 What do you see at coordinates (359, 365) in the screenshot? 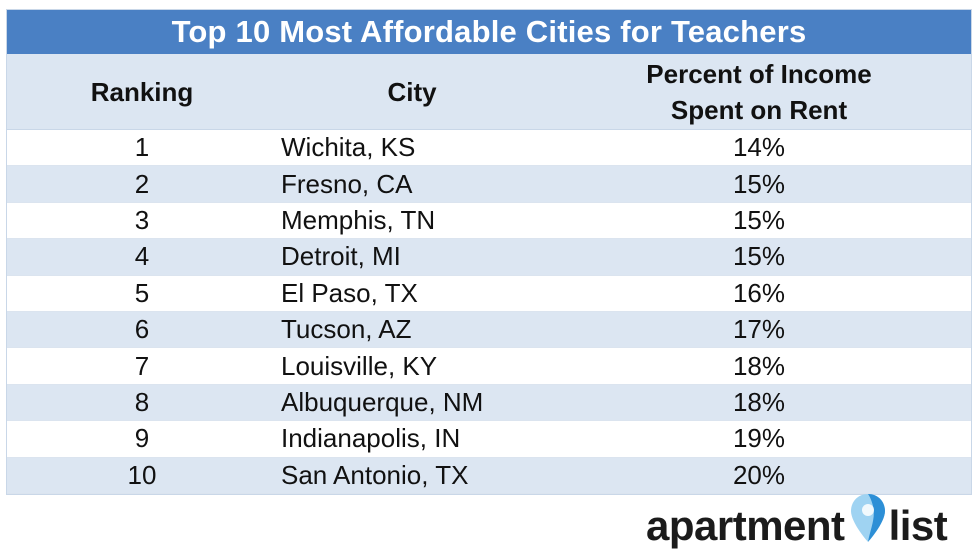
I see `cell-city: Louisville, KY` at bounding box center [359, 365].